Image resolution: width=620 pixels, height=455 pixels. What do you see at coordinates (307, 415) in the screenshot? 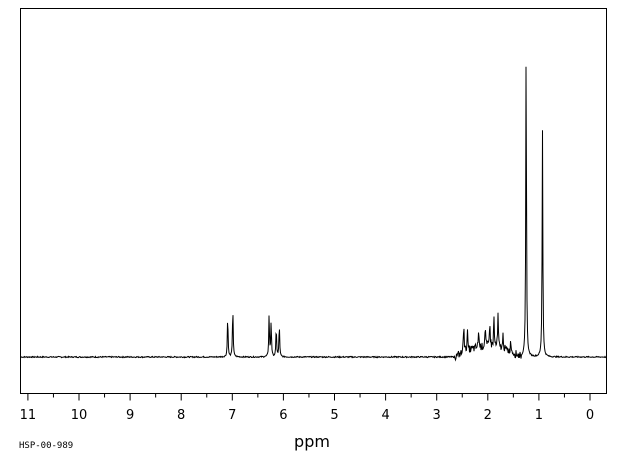
I see `x-axis-tick-labels: 11 10 9 8 7 6 5 4 3 2 1 0` at bounding box center [307, 415].